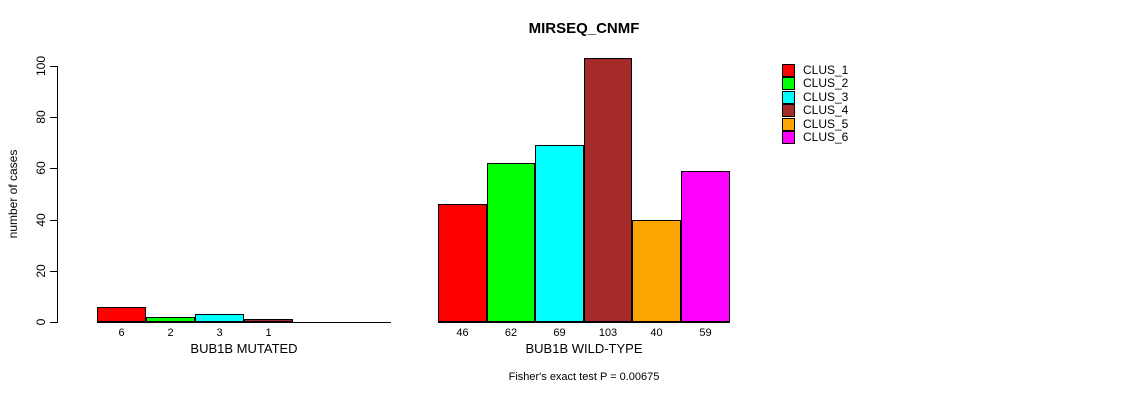  What do you see at coordinates (584, 377) in the screenshot?
I see `fisher-test-annotation: Fisher's exact test P = 0.00675` at bounding box center [584, 377].